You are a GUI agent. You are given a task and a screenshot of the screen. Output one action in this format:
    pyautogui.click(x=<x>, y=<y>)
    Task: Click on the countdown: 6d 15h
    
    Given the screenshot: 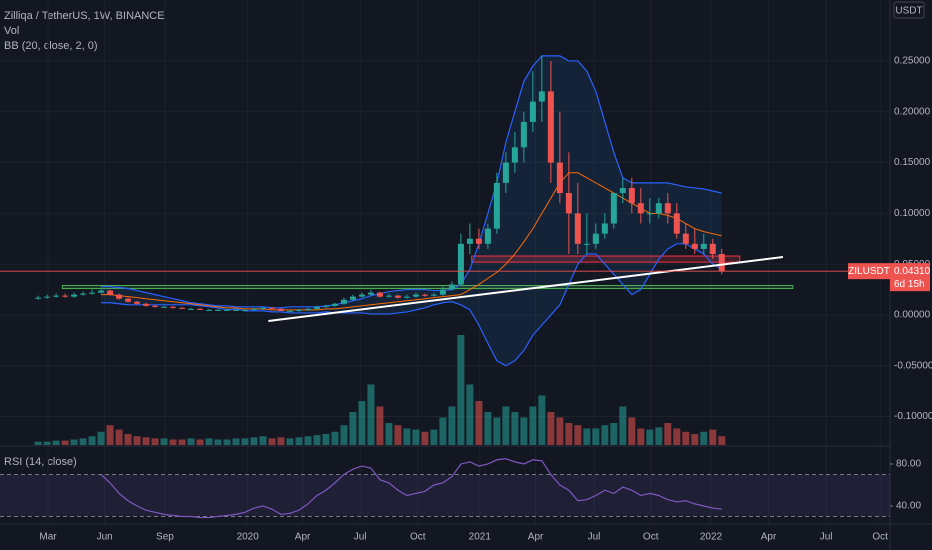 What is the action you would take?
    pyautogui.click(x=909, y=284)
    